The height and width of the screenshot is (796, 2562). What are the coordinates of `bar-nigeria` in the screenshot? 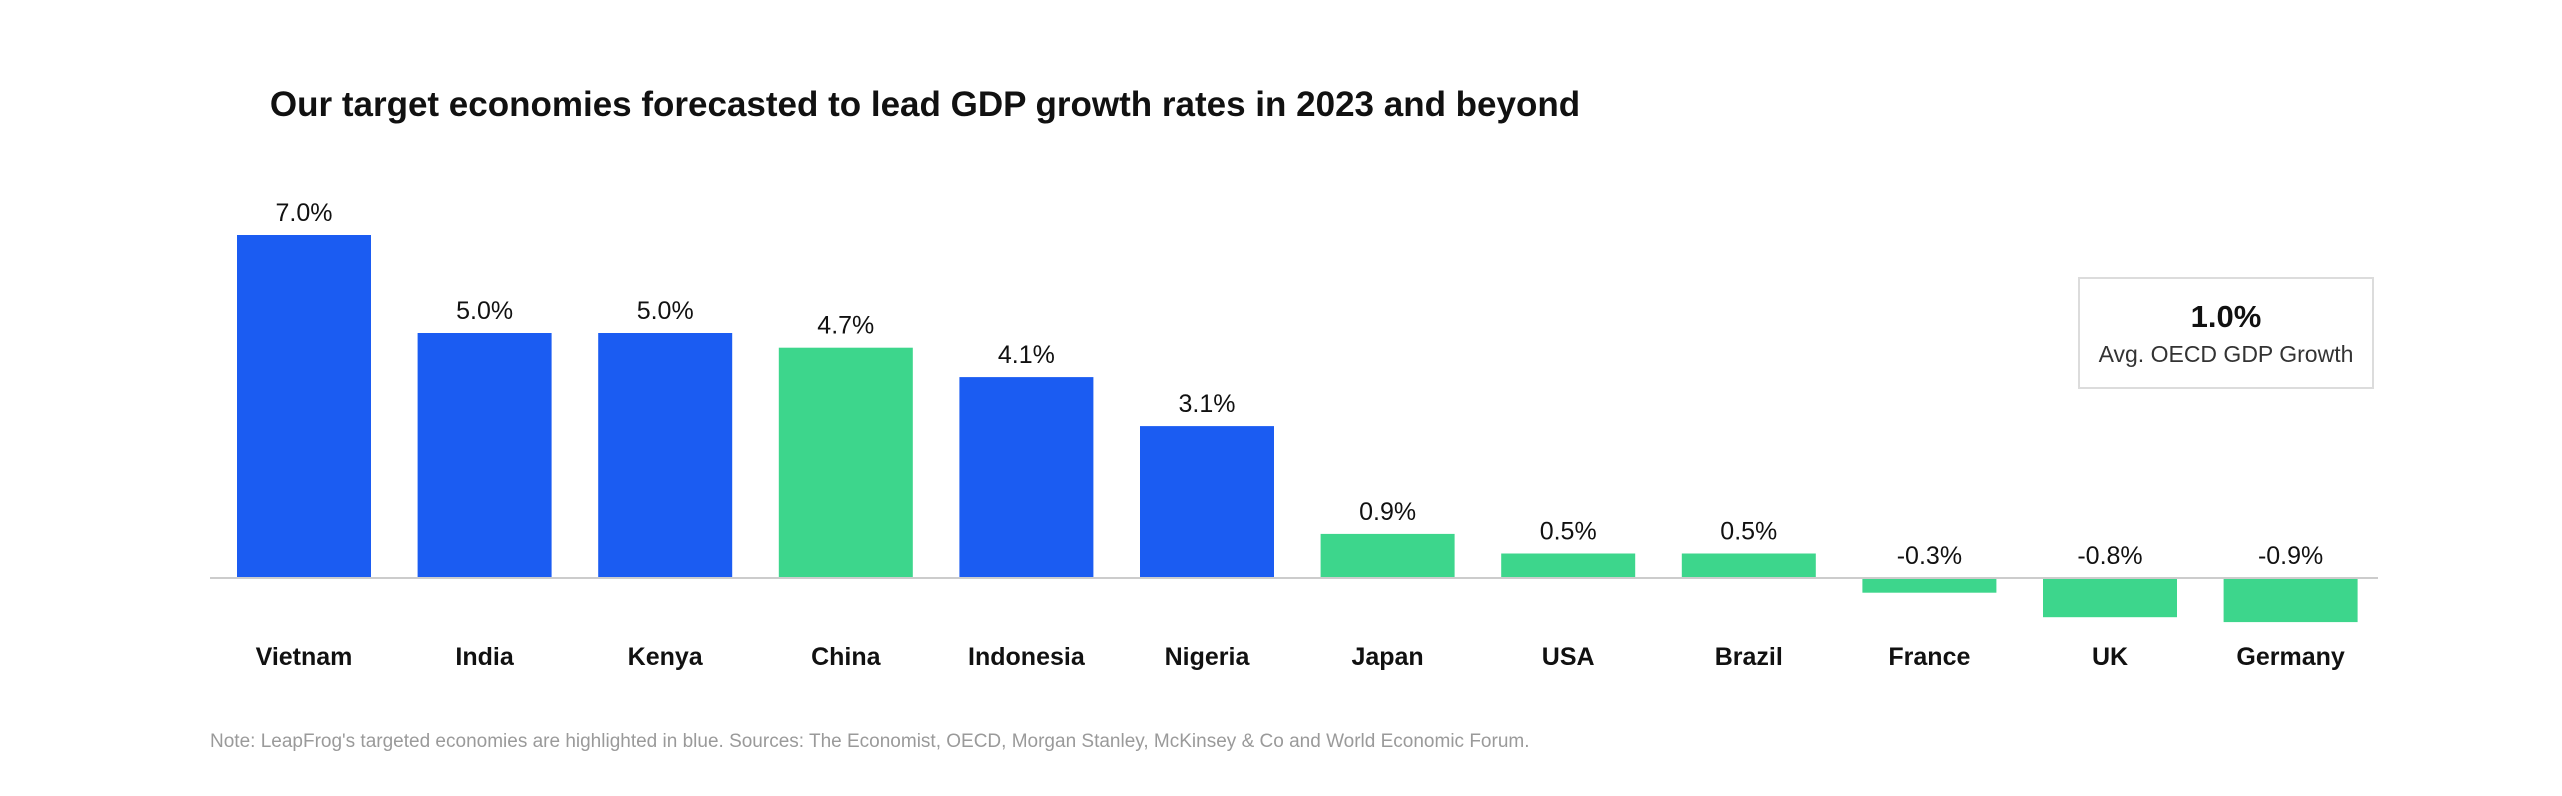 It's located at (1207, 502).